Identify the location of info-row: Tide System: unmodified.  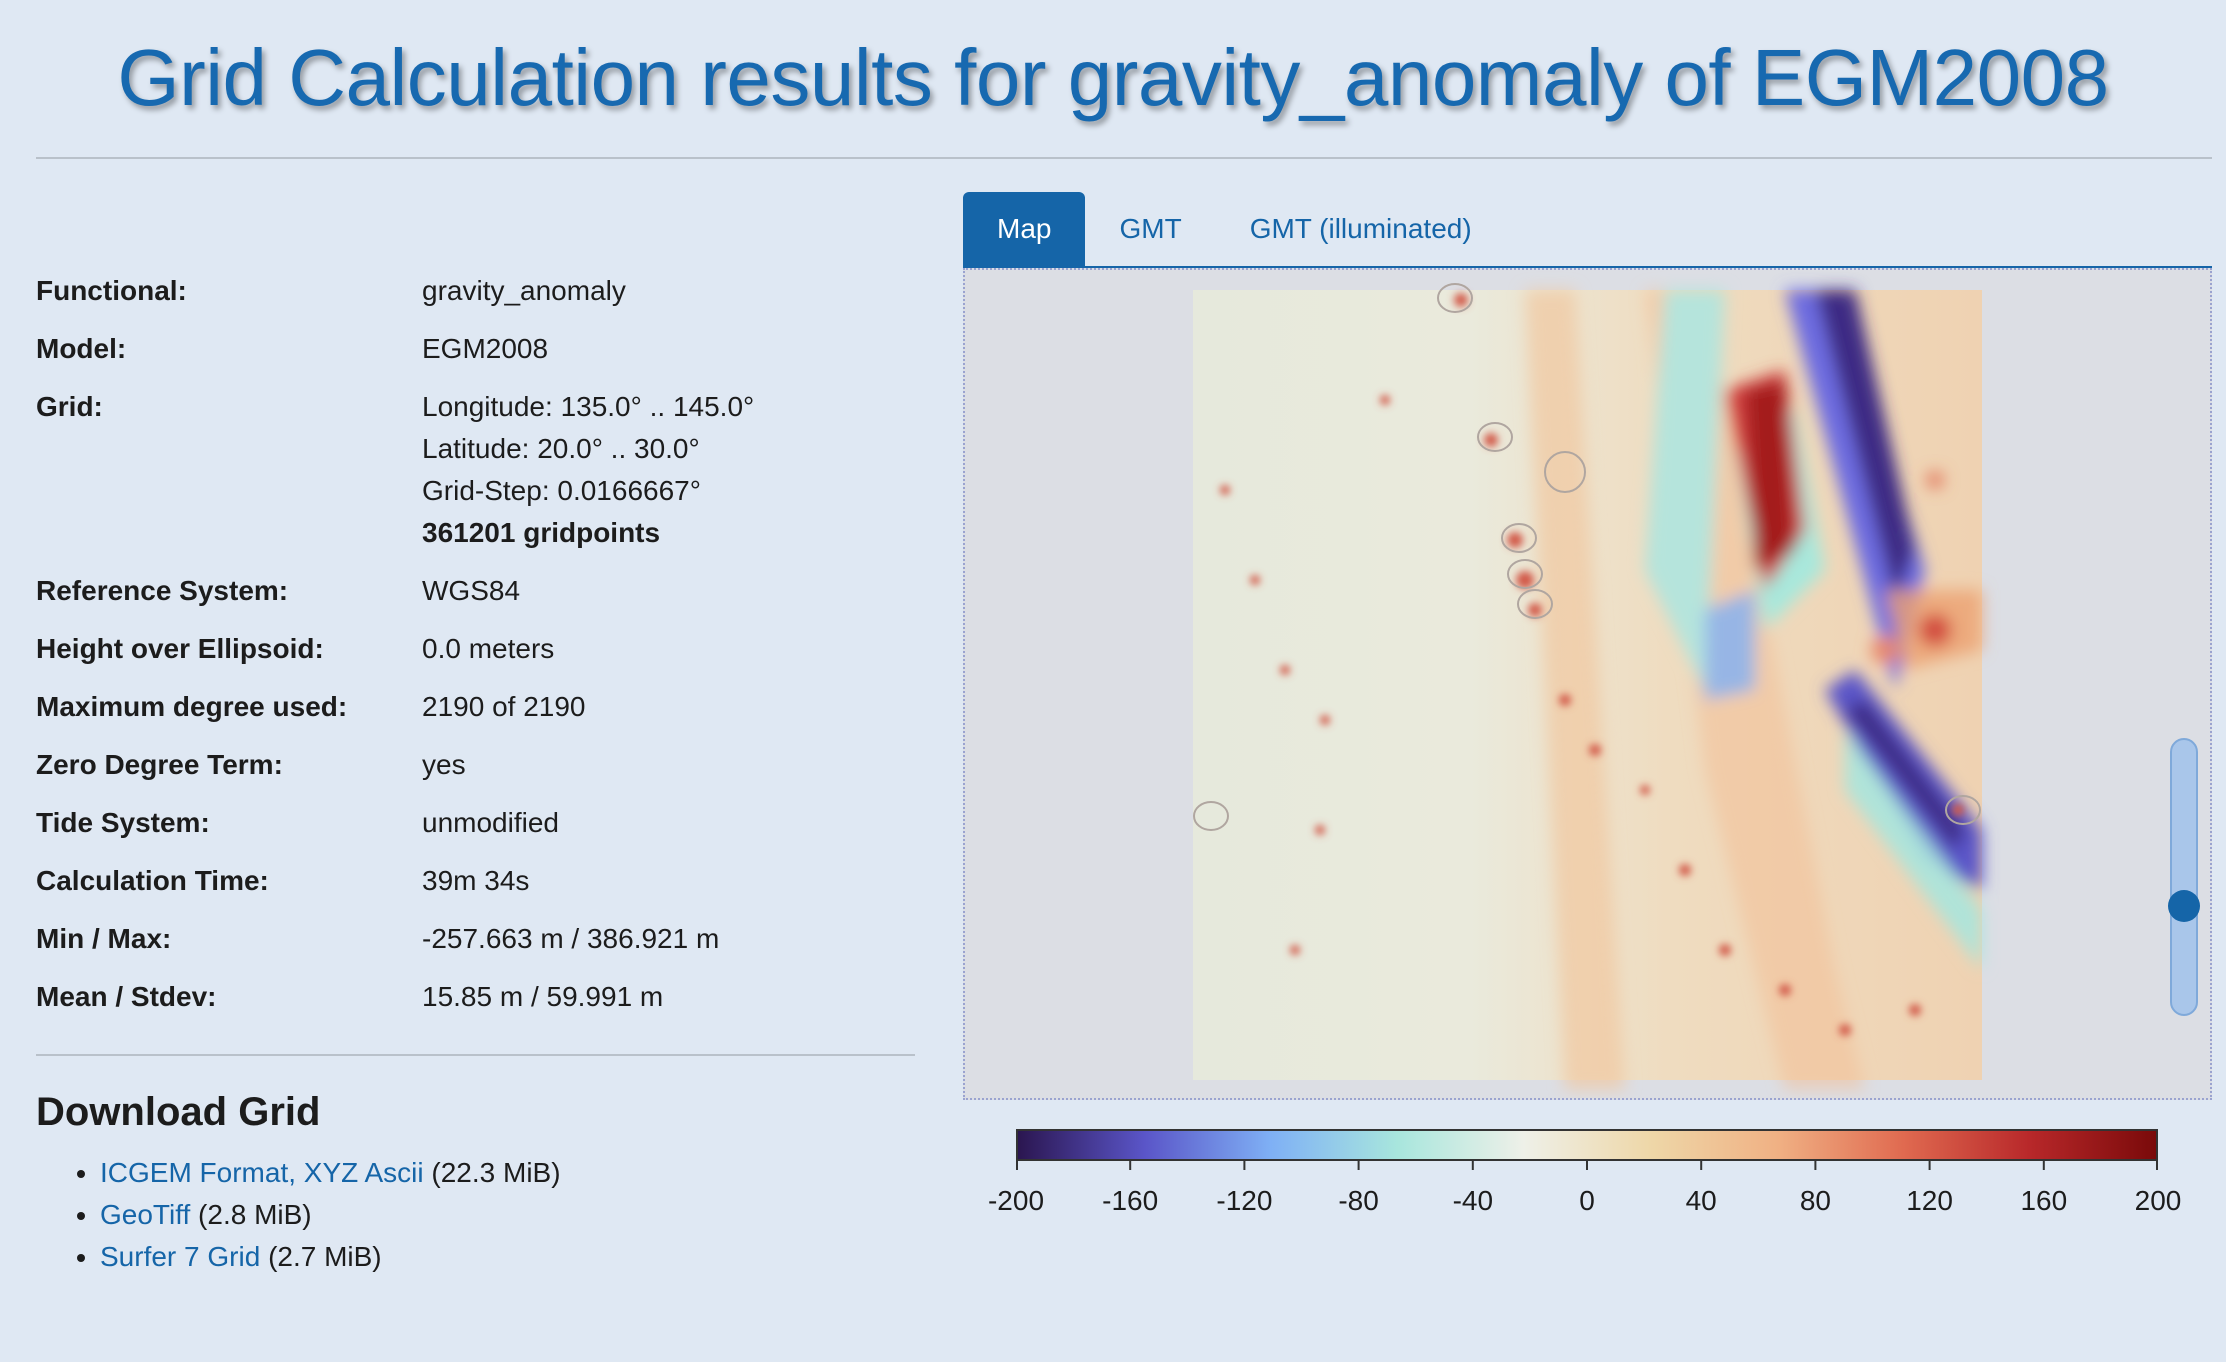
(476, 823).